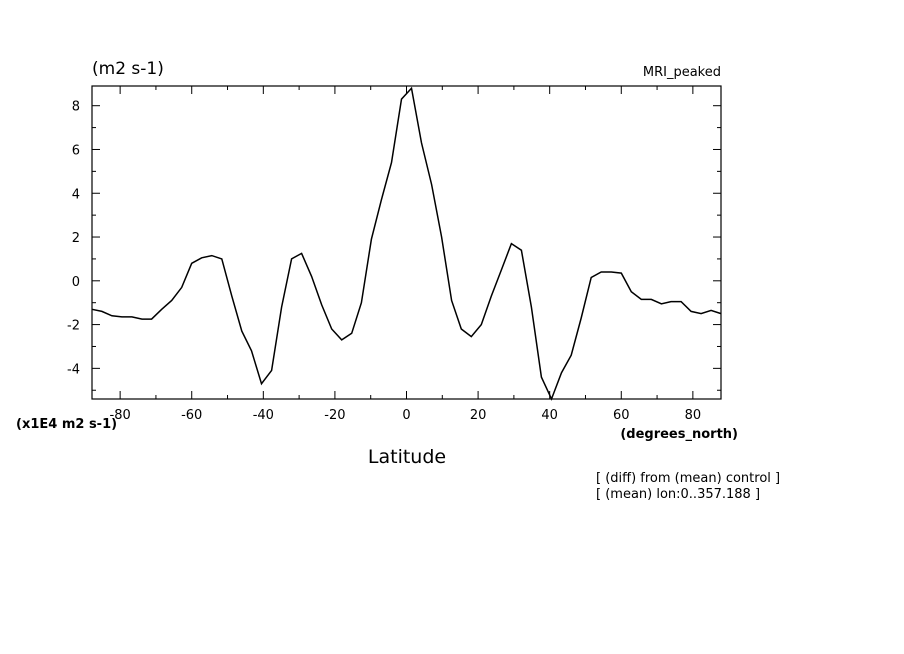 The width and height of the screenshot is (904, 654). I want to click on y-tick-label: 8, so click(76, 107).